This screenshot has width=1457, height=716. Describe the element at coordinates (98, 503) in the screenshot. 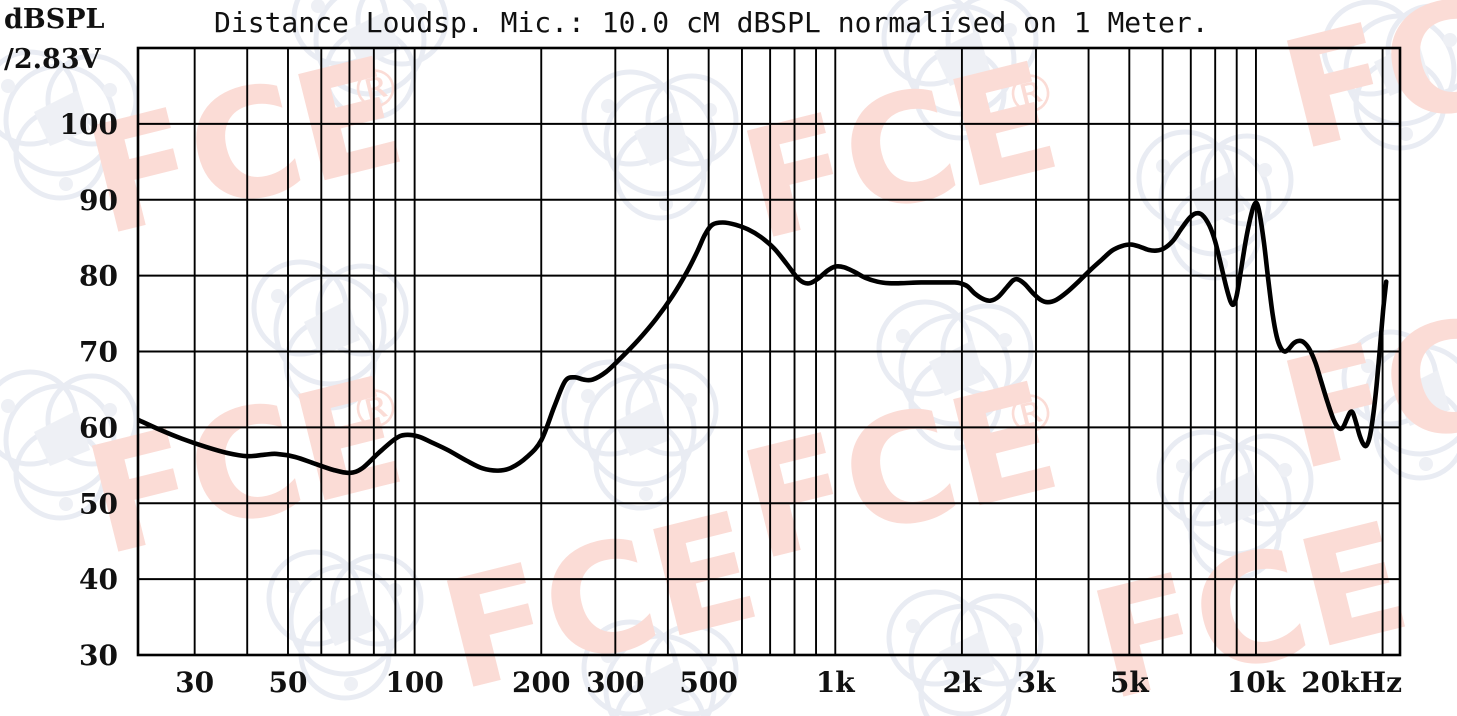

I see `y-tick-label: 50` at that location.